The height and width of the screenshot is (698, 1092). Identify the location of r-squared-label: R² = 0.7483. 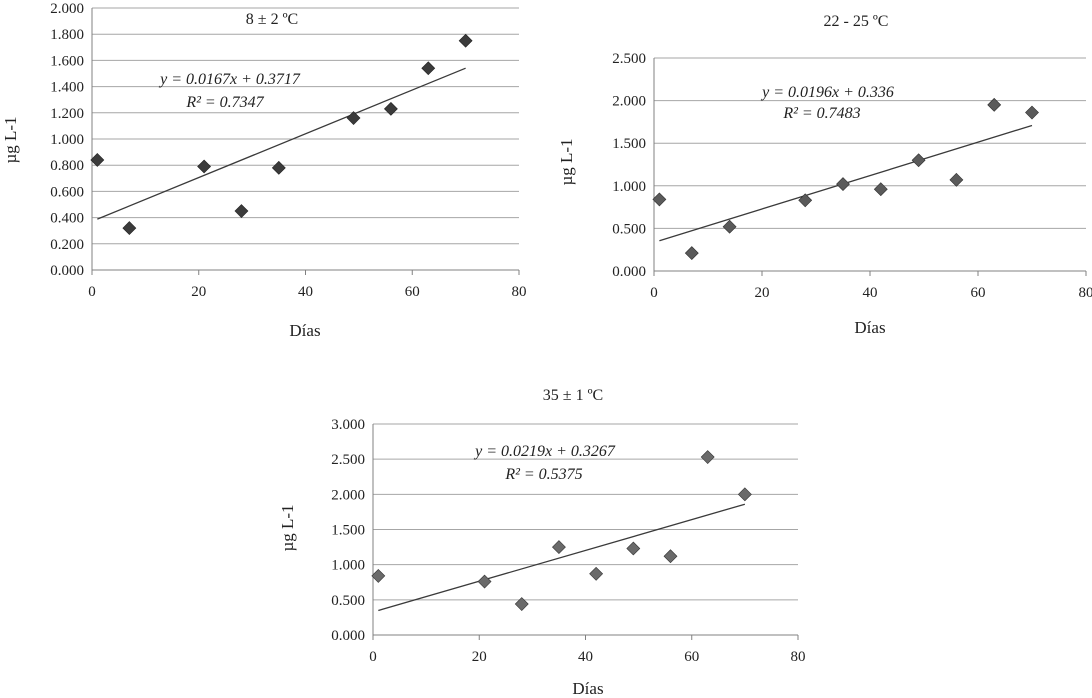
(821, 113).